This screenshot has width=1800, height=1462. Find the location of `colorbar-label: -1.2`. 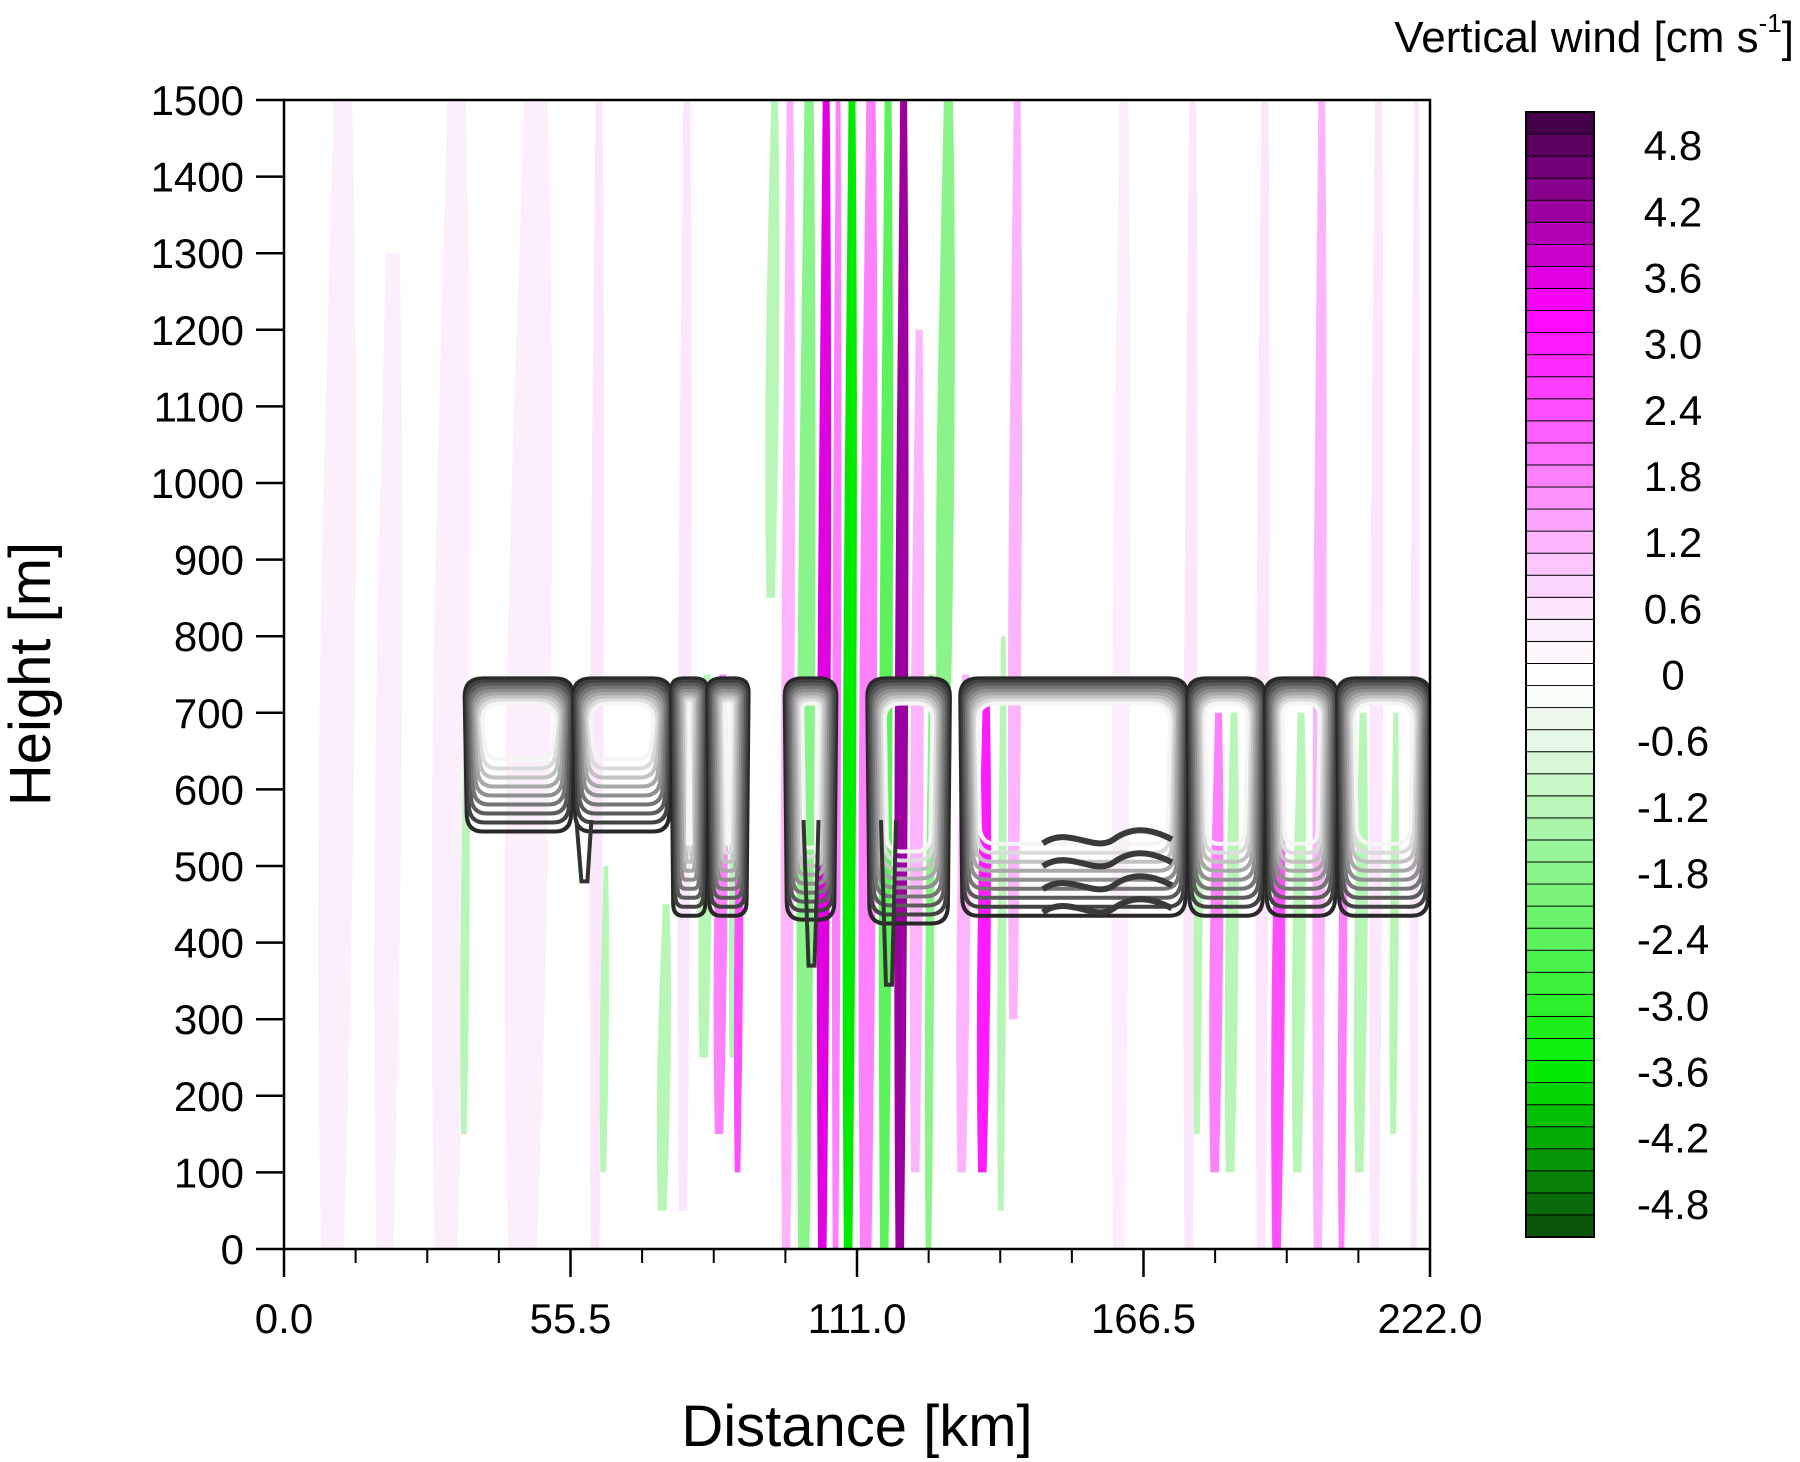

colorbar-label: -1.2 is located at coordinates (1673, 807).